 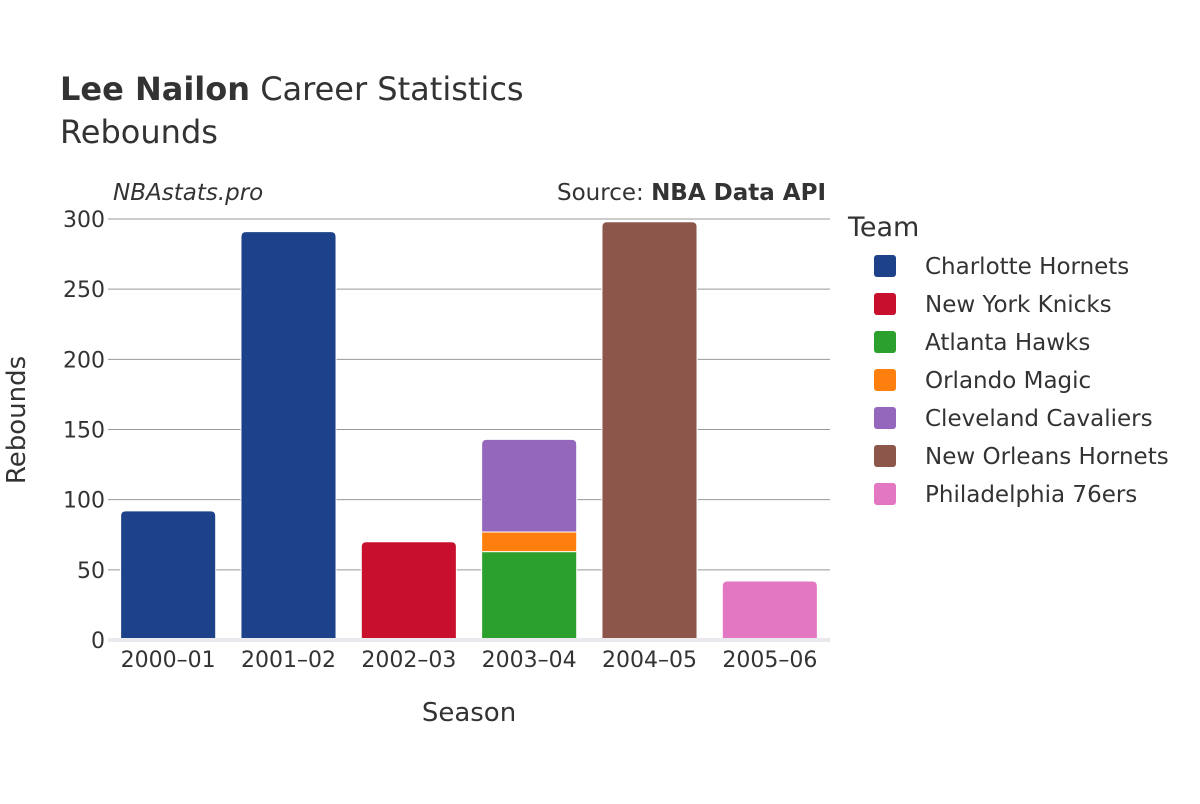 What do you see at coordinates (168, 660) in the screenshot?
I see `x-tick-label: 2000–01` at bounding box center [168, 660].